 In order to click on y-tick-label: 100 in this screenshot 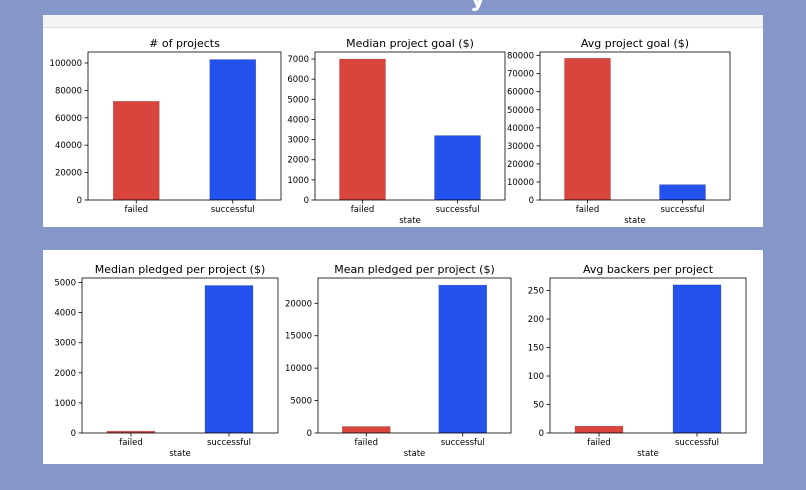, I will do `click(536, 377)`.